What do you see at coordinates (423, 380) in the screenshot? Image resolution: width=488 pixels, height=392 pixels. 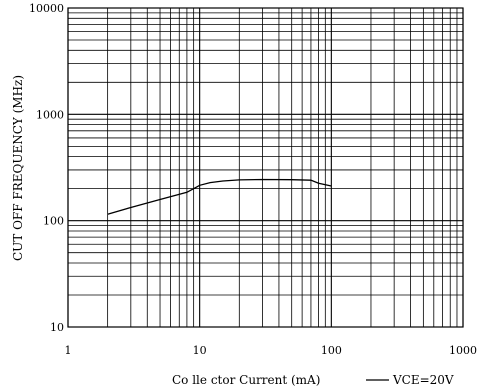 I see `legend-label: VCE=20V` at bounding box center [423, 380].